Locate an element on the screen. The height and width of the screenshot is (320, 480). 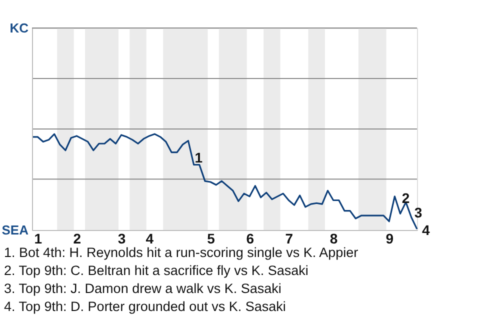
x-tick-label: 2 is located at coordinates (77, 238).